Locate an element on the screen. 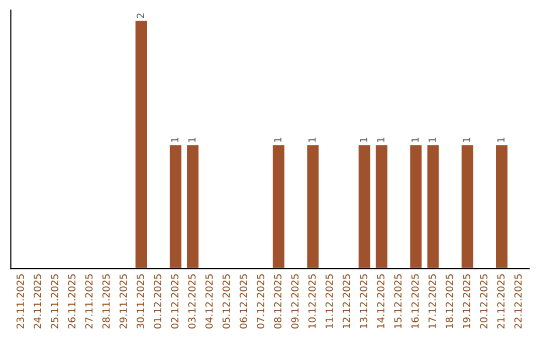  x-tick-label: 28.11.2025 is located at coordinates (106, 301).